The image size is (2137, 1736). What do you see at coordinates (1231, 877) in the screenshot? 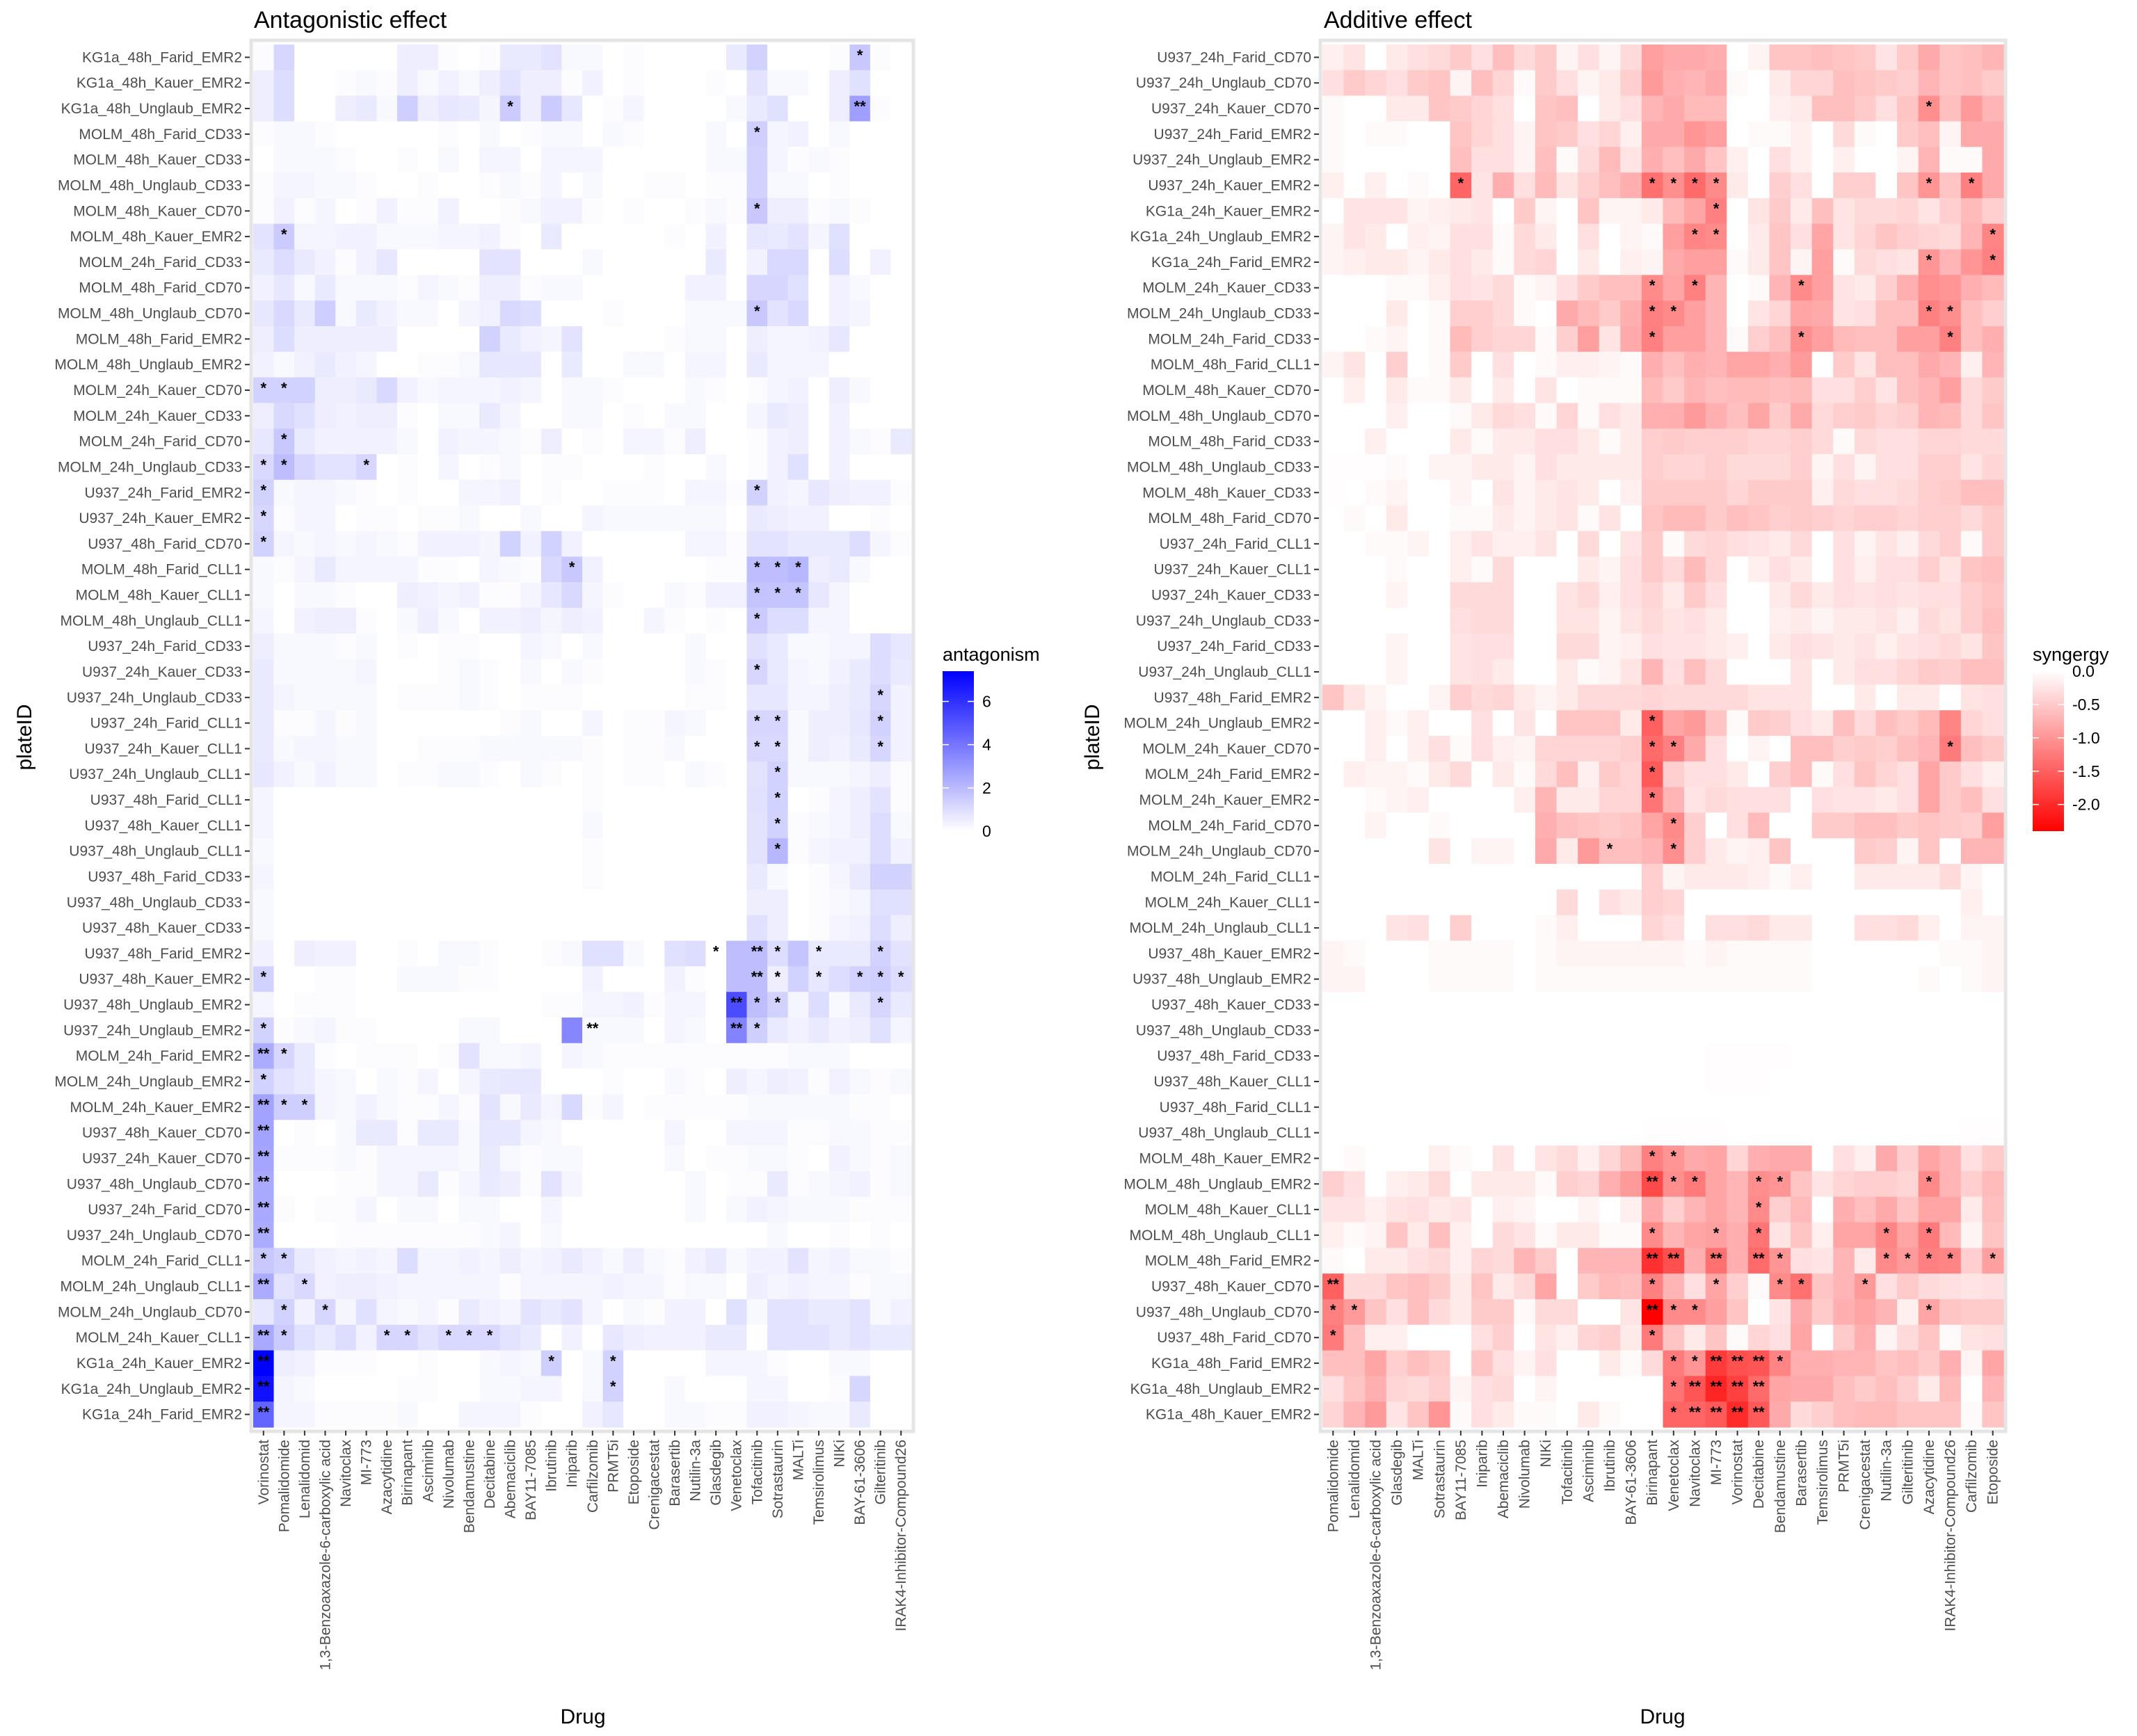
I see `y-tick-label: MOLM_24h_Farid_CLL1` at bounding box center [1231, 877].